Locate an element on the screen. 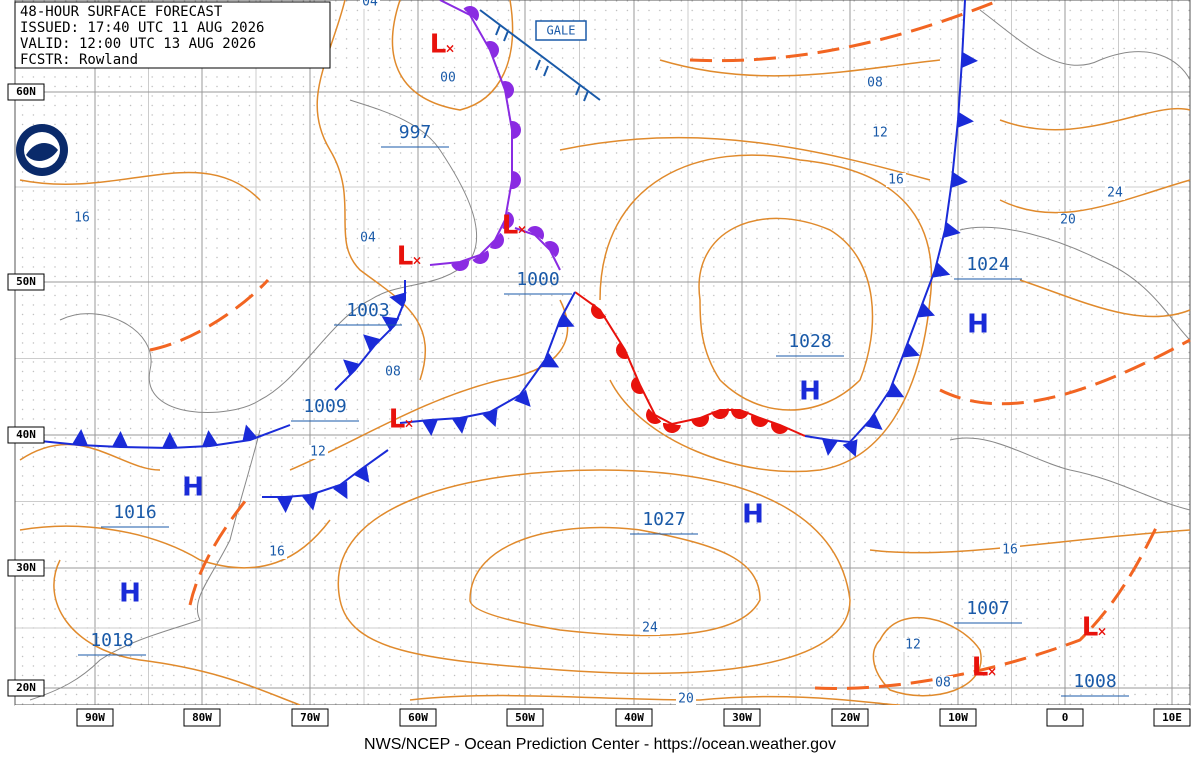 The image size is (1200, 764). high-pressure: 1024 is located at coordinates (987, 264).